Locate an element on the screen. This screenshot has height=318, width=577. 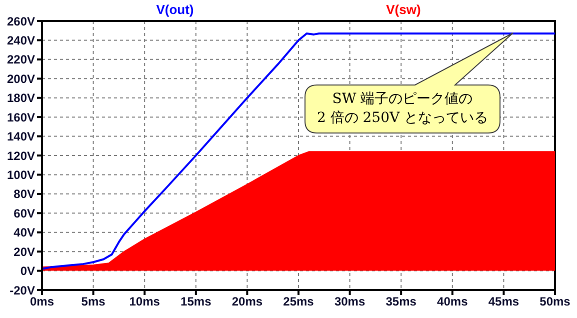
x-tick-label: 5ms is located at coordinates (93, 301).